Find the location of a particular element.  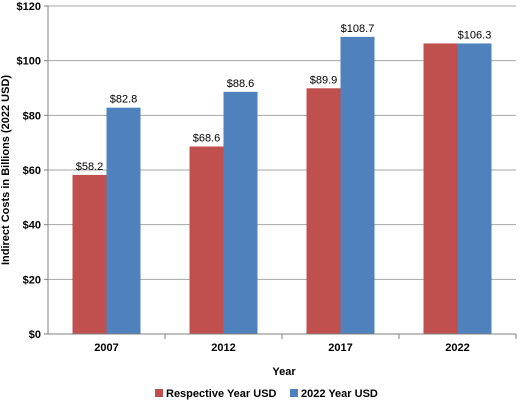

y-tick-label: $40 is located at coordinates (32, 226).